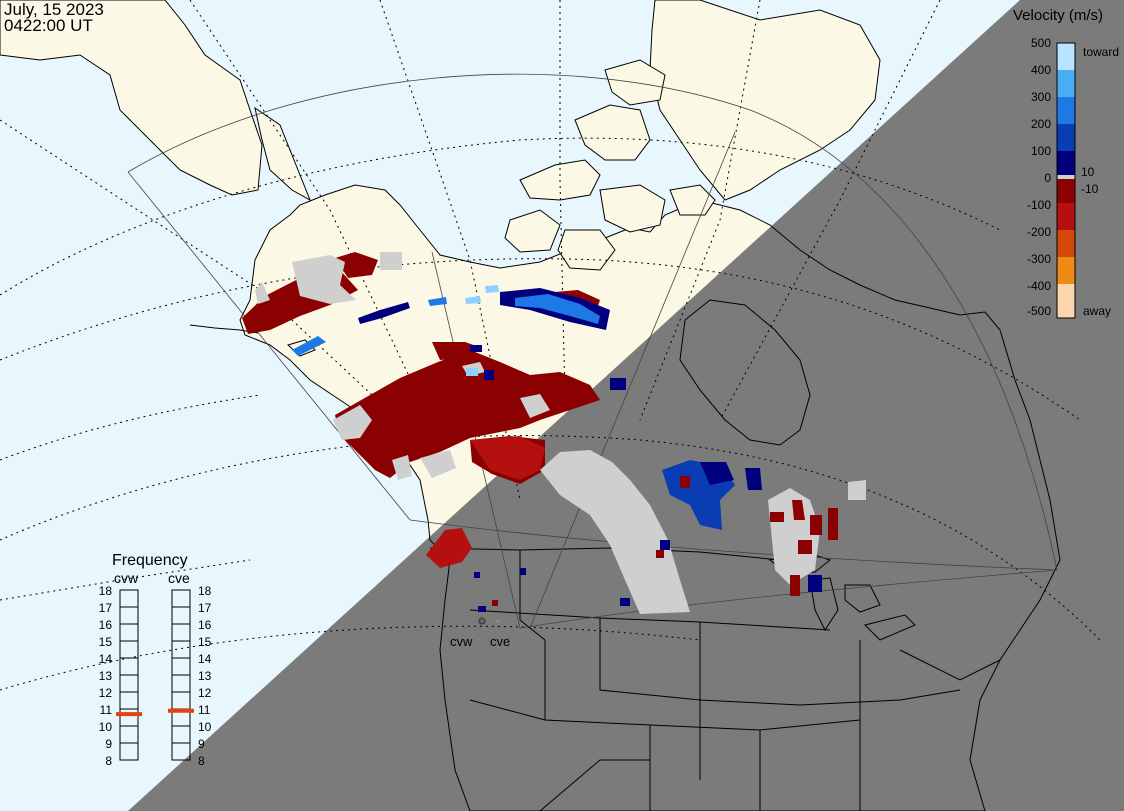 Image resolution: width=1124 pixels, height=811 pixels. I want to click on radar-label-west: cvw, so click(461, 641).